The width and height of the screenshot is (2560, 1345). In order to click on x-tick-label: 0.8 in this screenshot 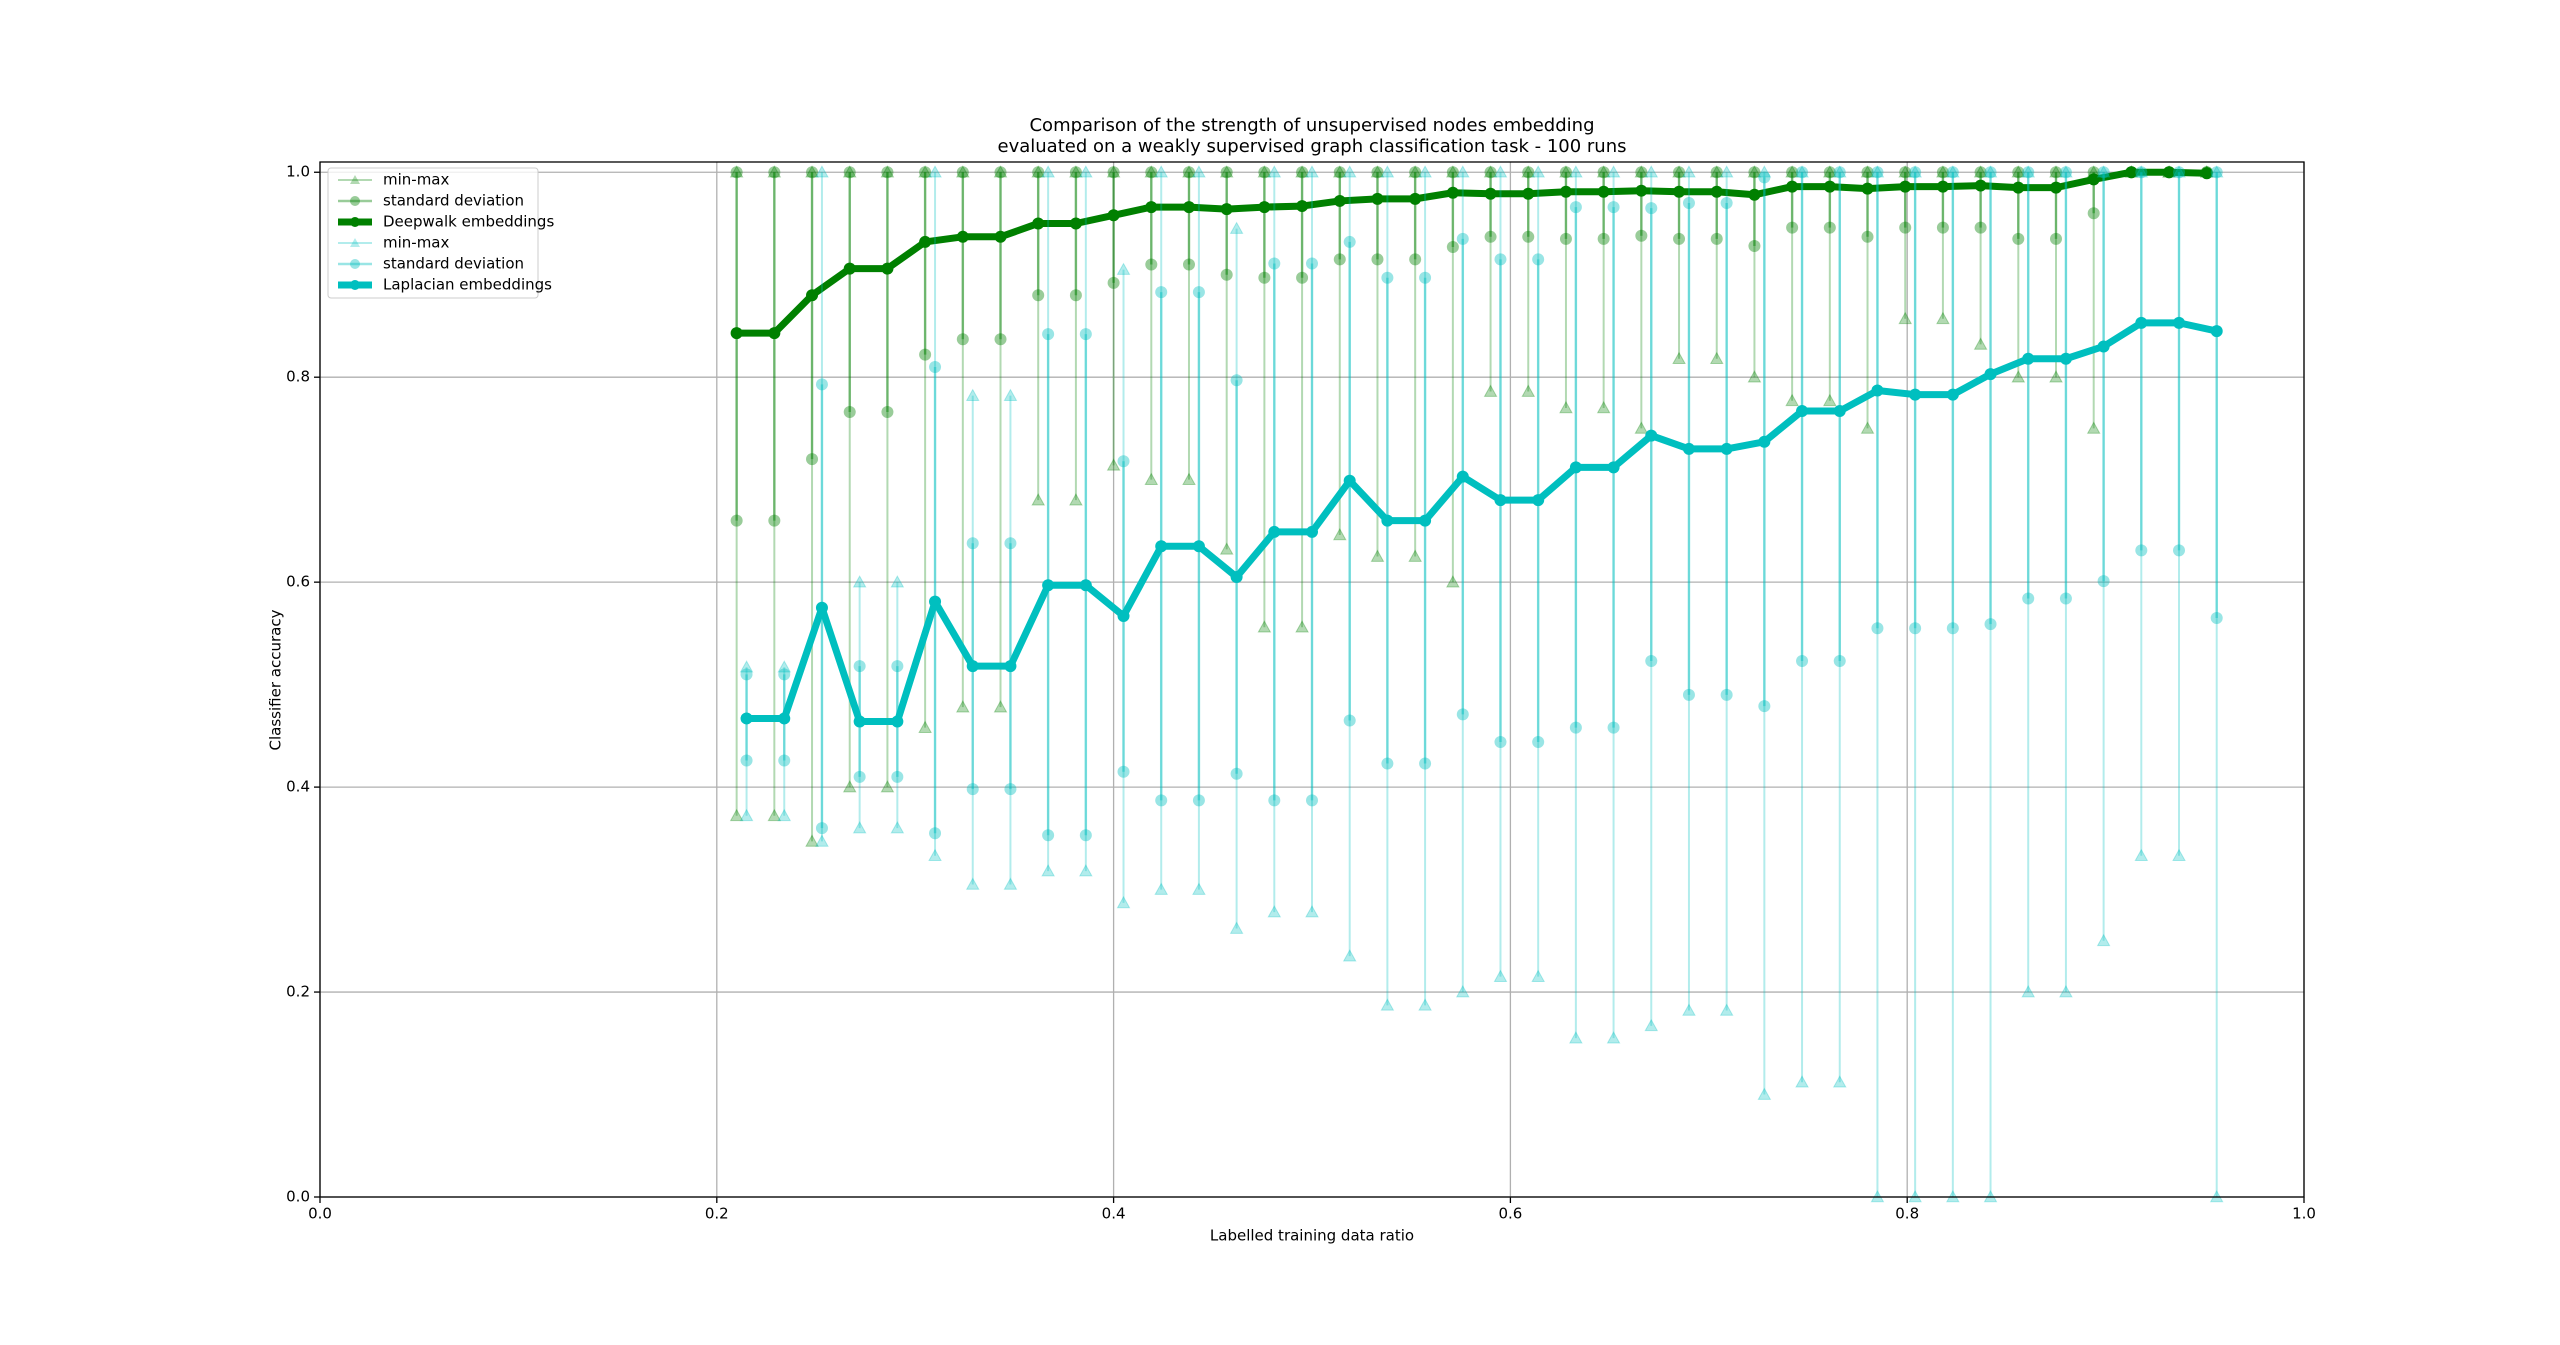, I will do `click(1907, 1214)`.